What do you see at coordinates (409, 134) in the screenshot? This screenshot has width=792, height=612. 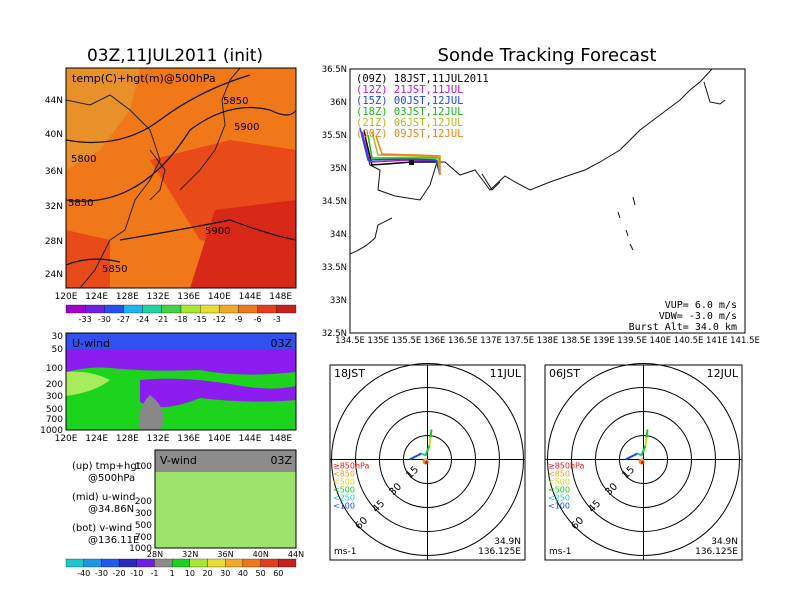 I see `launch-legend-entry: (00Z) 09JST,12JUL` at bounding box center [409, 134].